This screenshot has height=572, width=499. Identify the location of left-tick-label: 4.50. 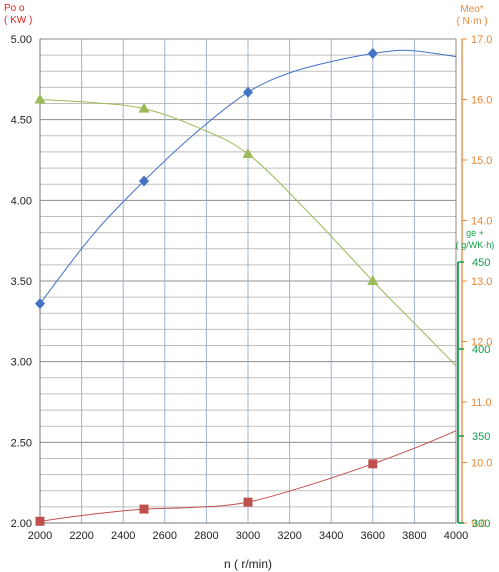
(21, 121).